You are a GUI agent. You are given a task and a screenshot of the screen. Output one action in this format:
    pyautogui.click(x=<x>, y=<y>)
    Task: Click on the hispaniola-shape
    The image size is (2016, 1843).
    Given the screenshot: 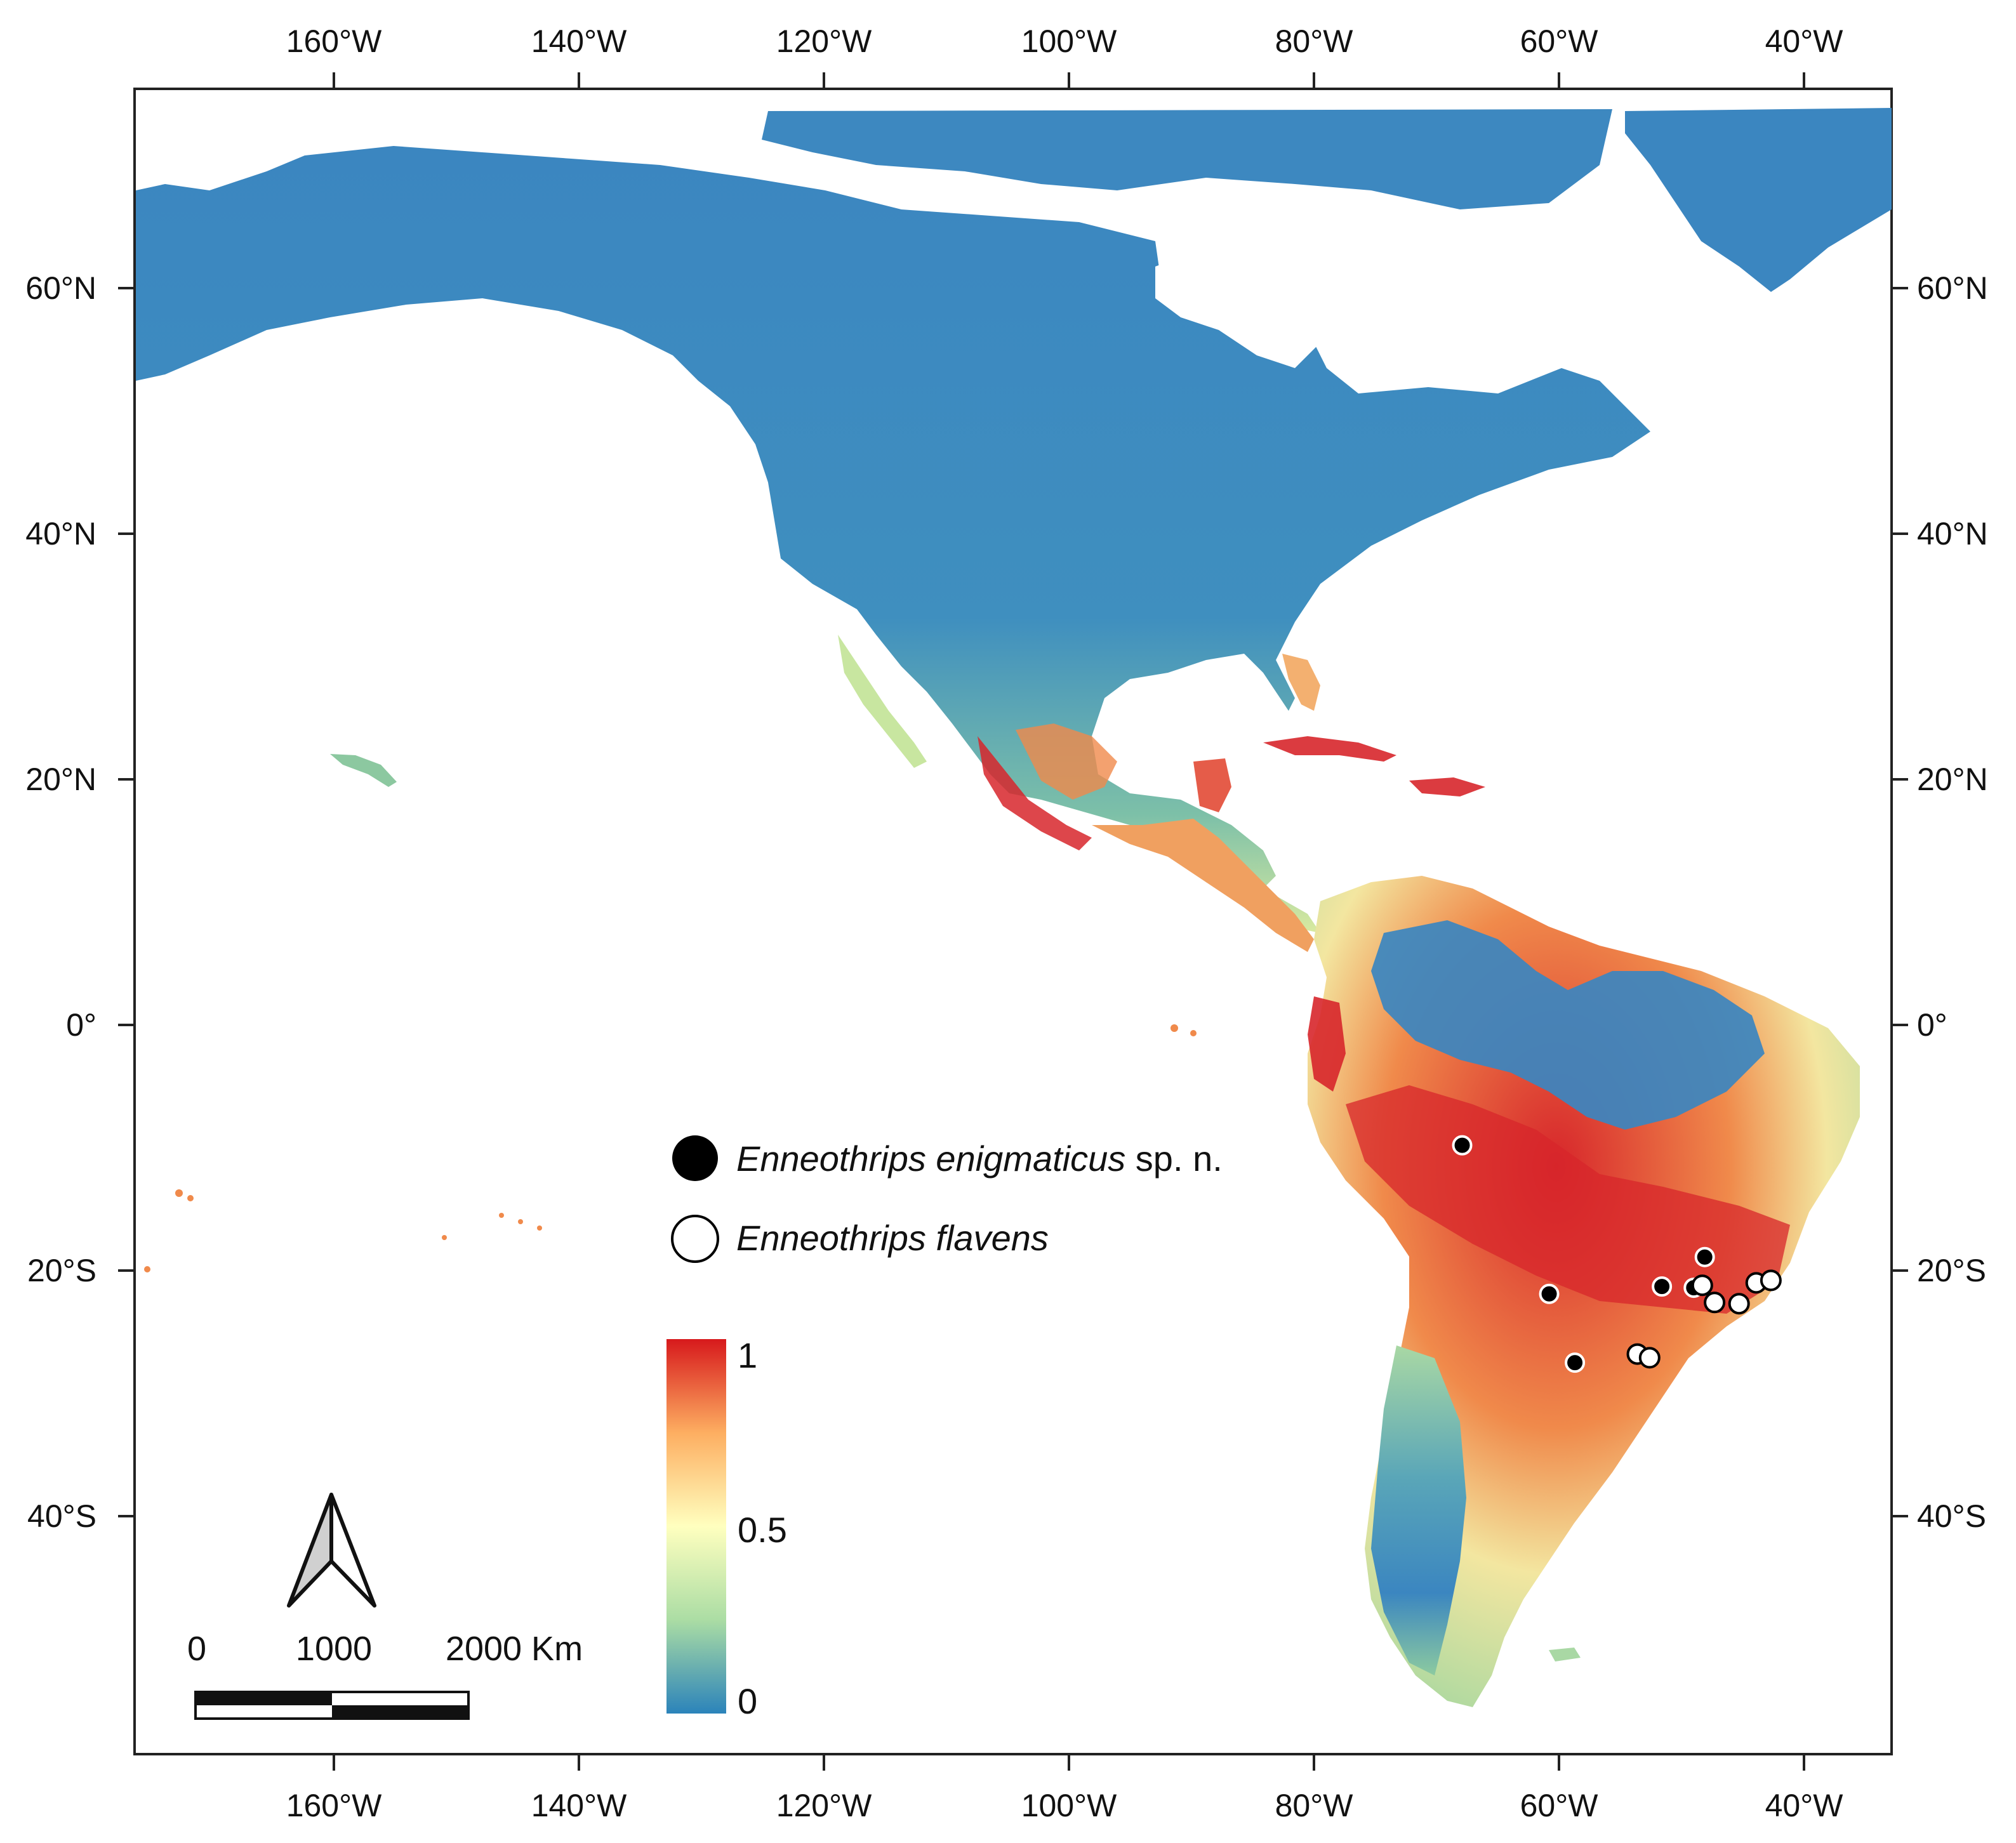 What is the action you would take?
    pyautogui.click(x=1447, y=787)
    